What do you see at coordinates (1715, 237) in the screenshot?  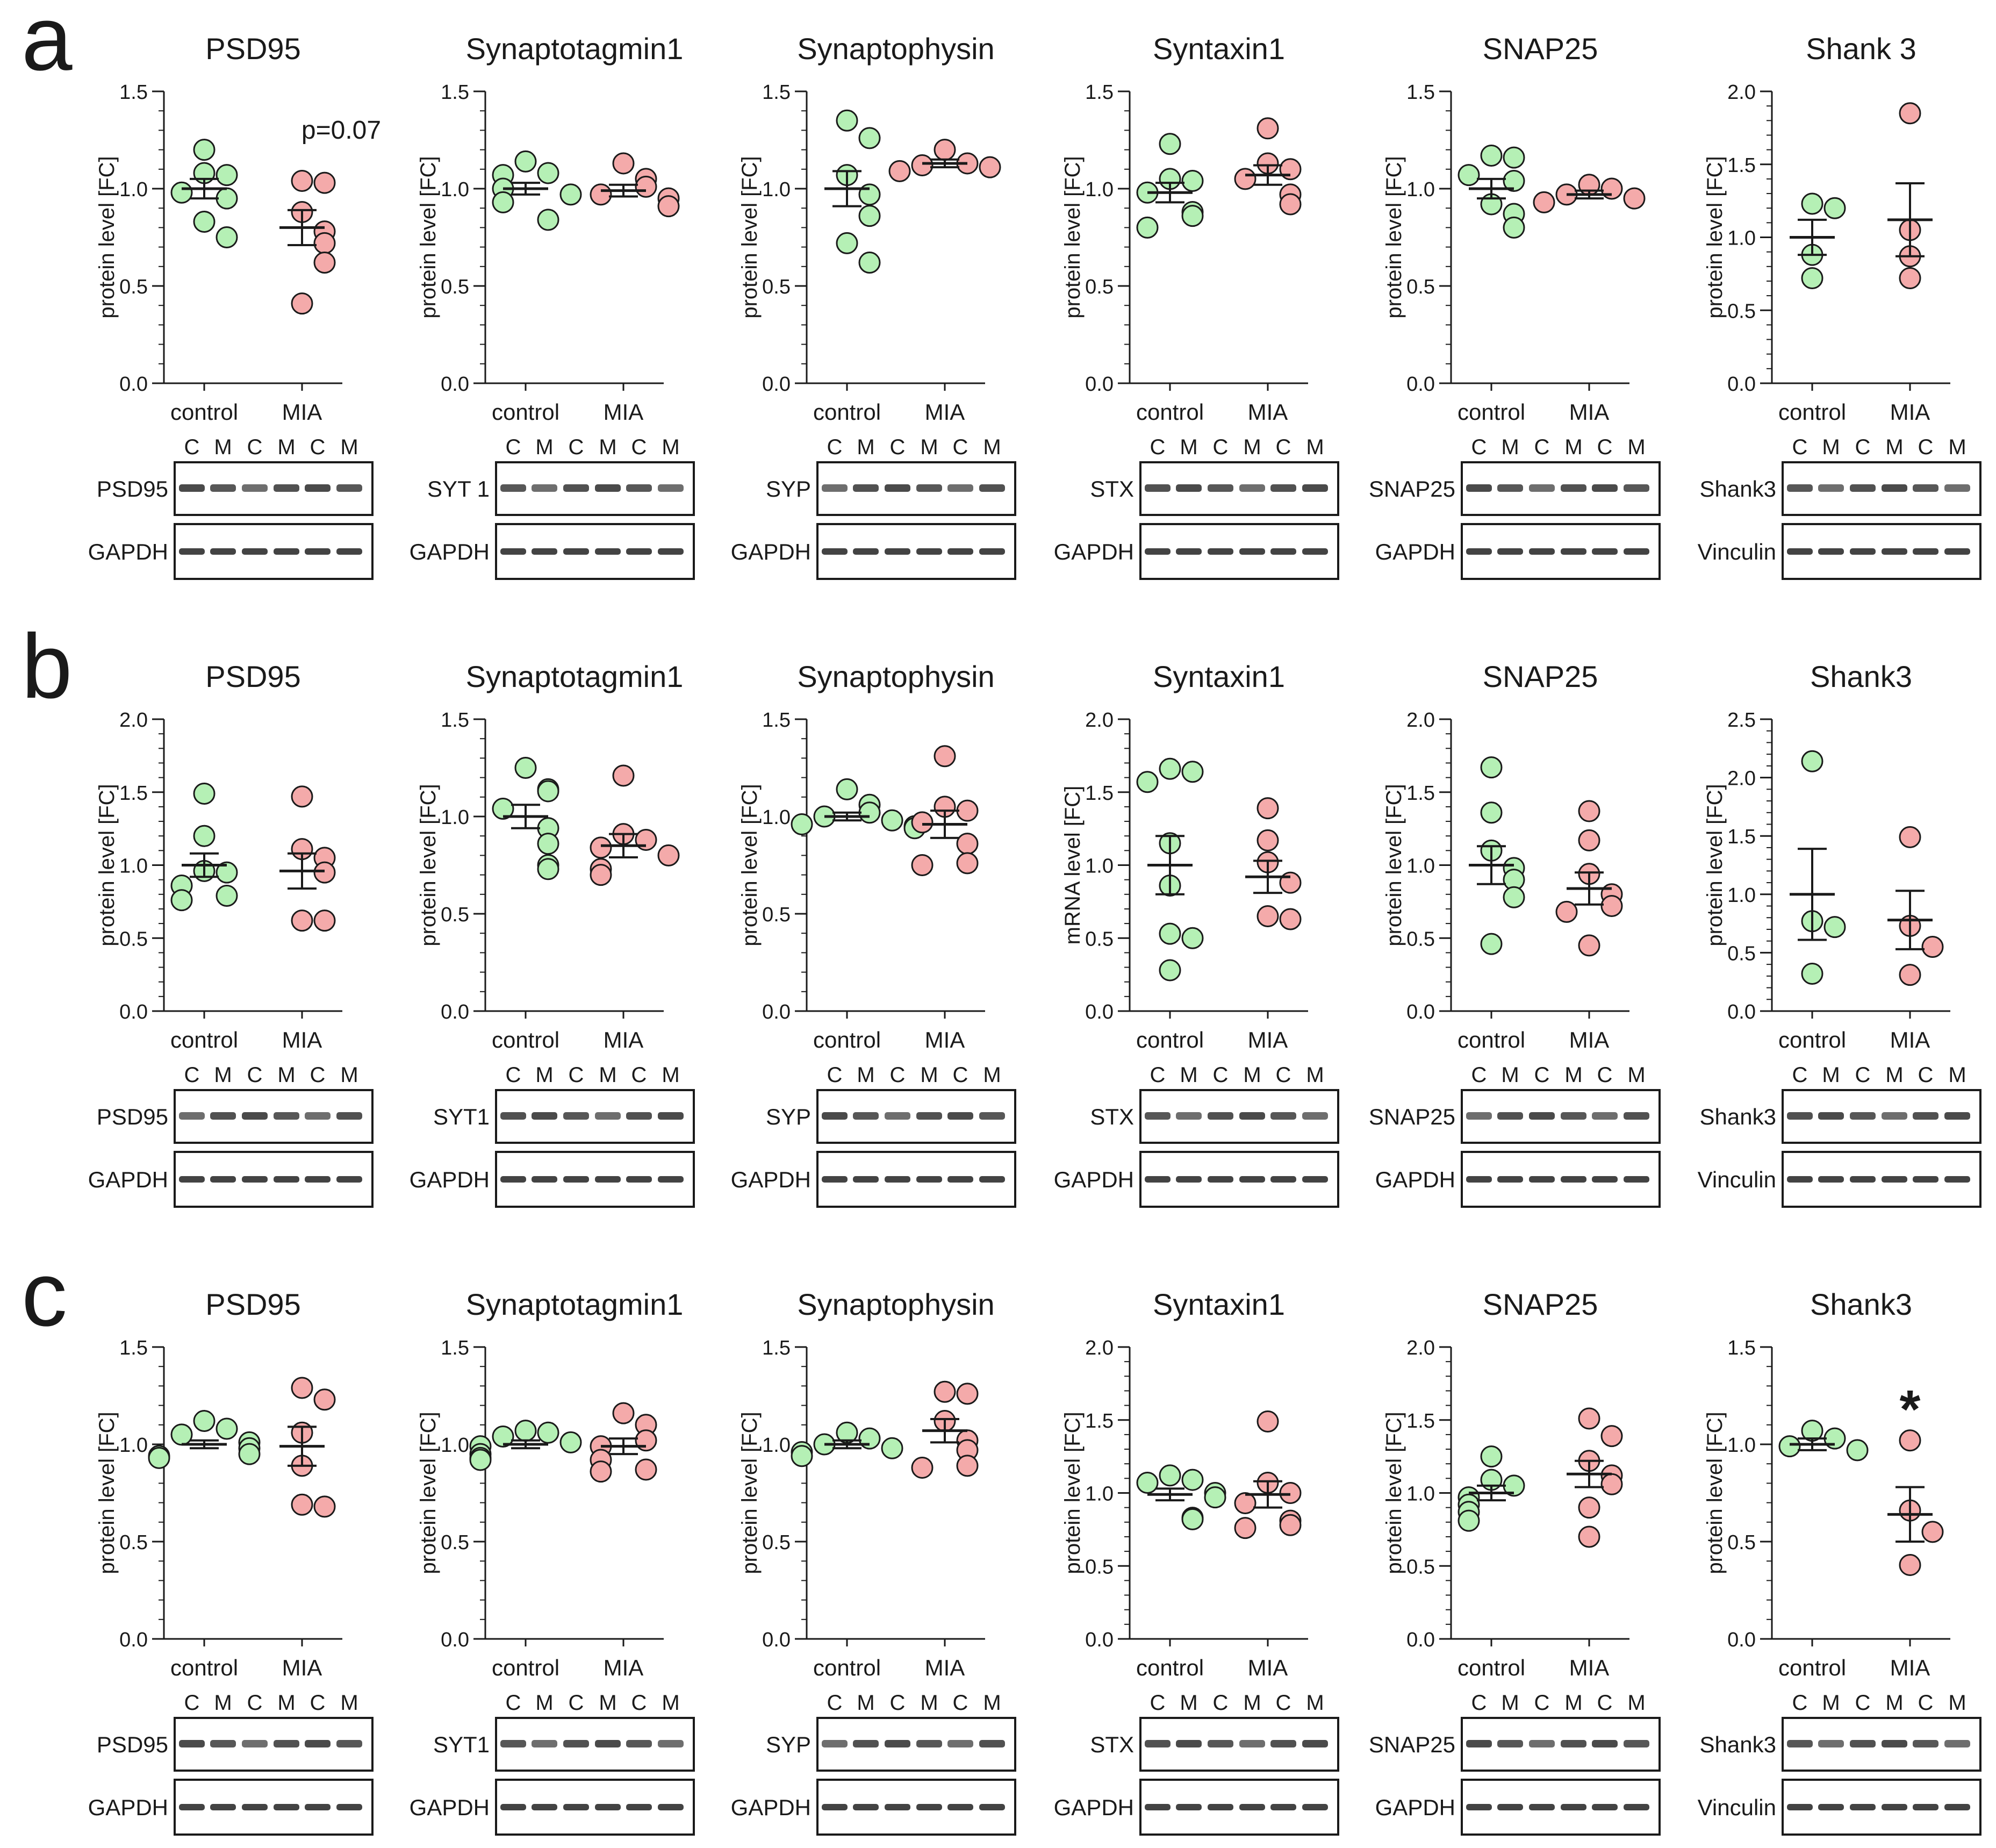 I see `y-axis-label: protein level [FC]` at bounding box center [1715, 237].